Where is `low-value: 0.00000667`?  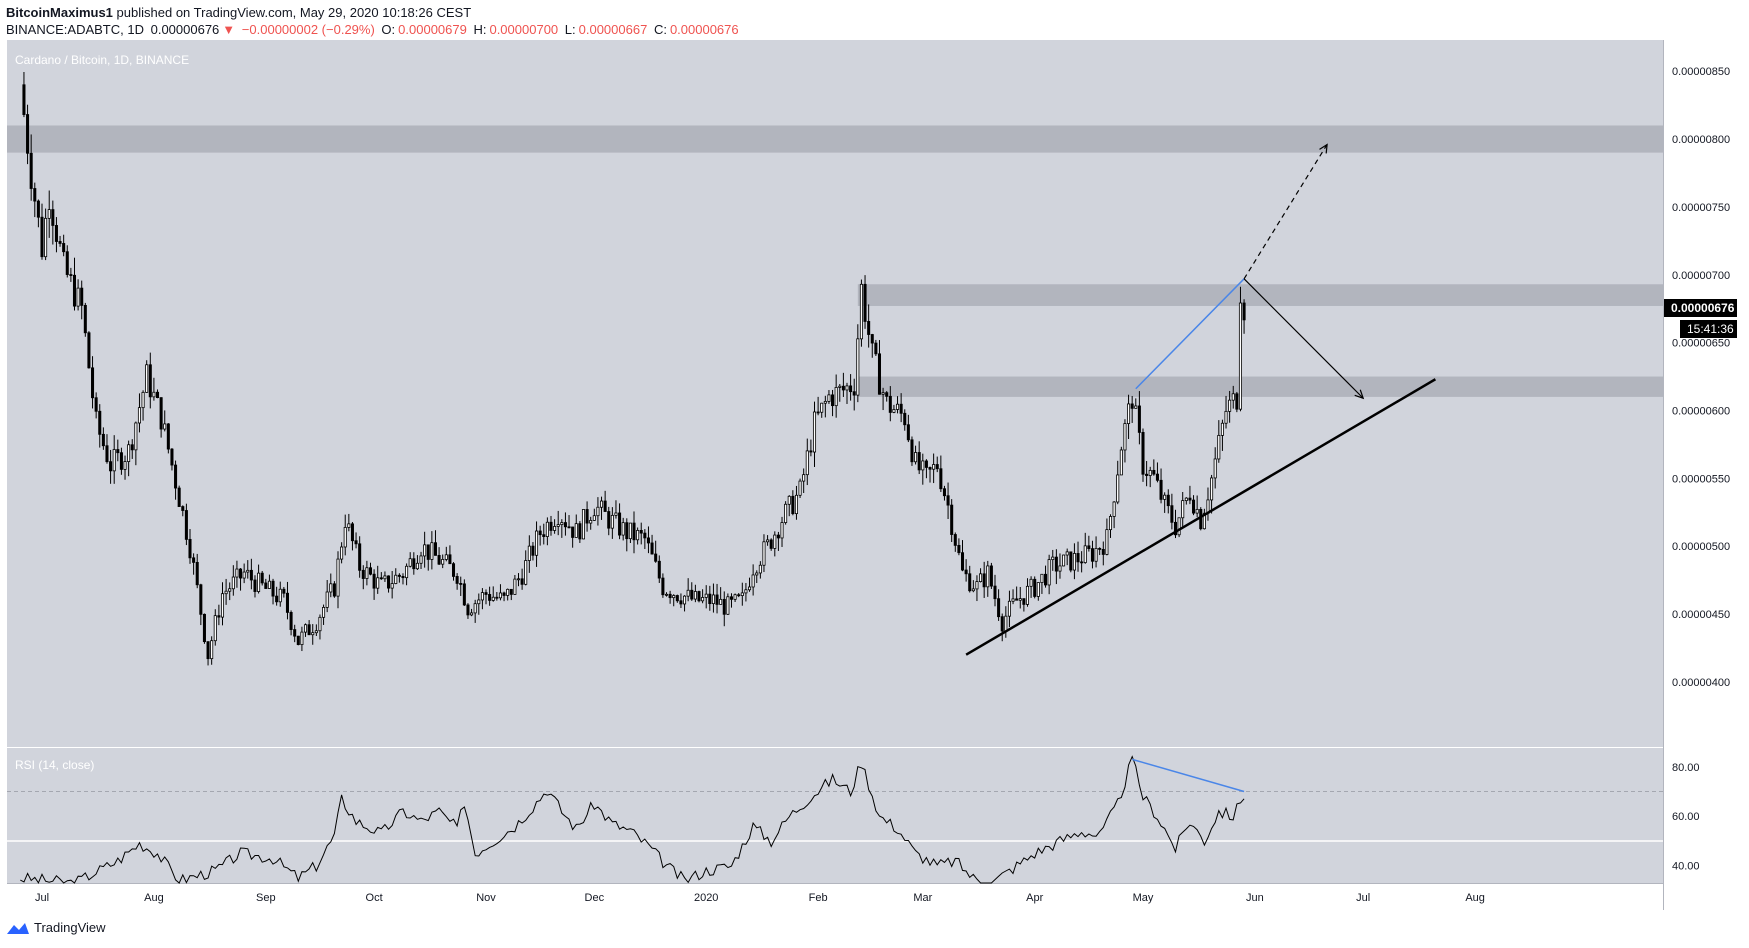
low-value: 0.00000667 is located at coordinates (613, 29).